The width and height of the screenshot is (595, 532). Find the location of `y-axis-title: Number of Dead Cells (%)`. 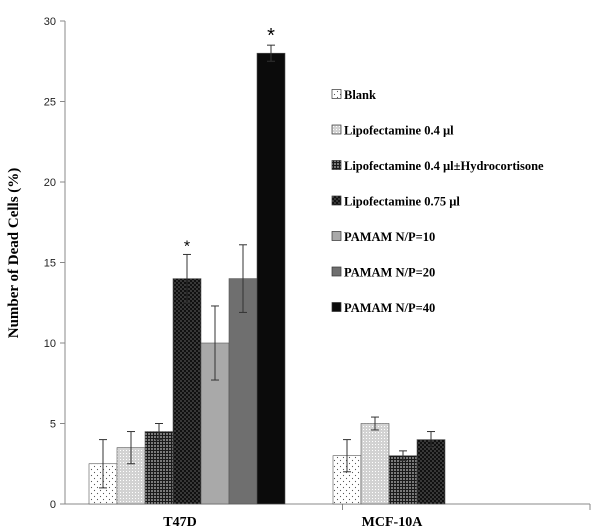

y-axis-title: Number of Dead Cells (%) is located at coordinates (14, 253).